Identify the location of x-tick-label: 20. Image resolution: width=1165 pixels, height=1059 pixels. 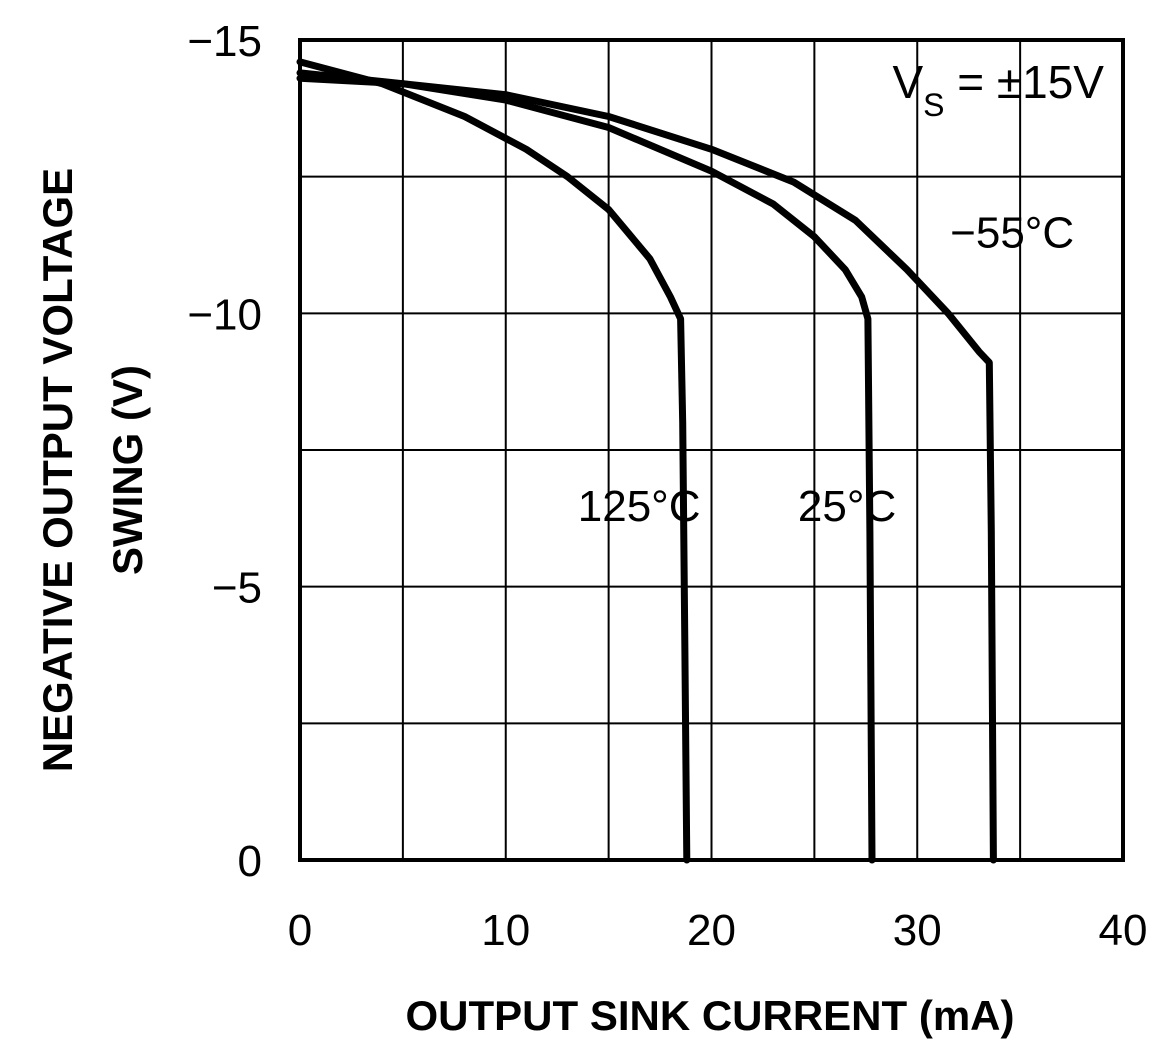
(711, 930).